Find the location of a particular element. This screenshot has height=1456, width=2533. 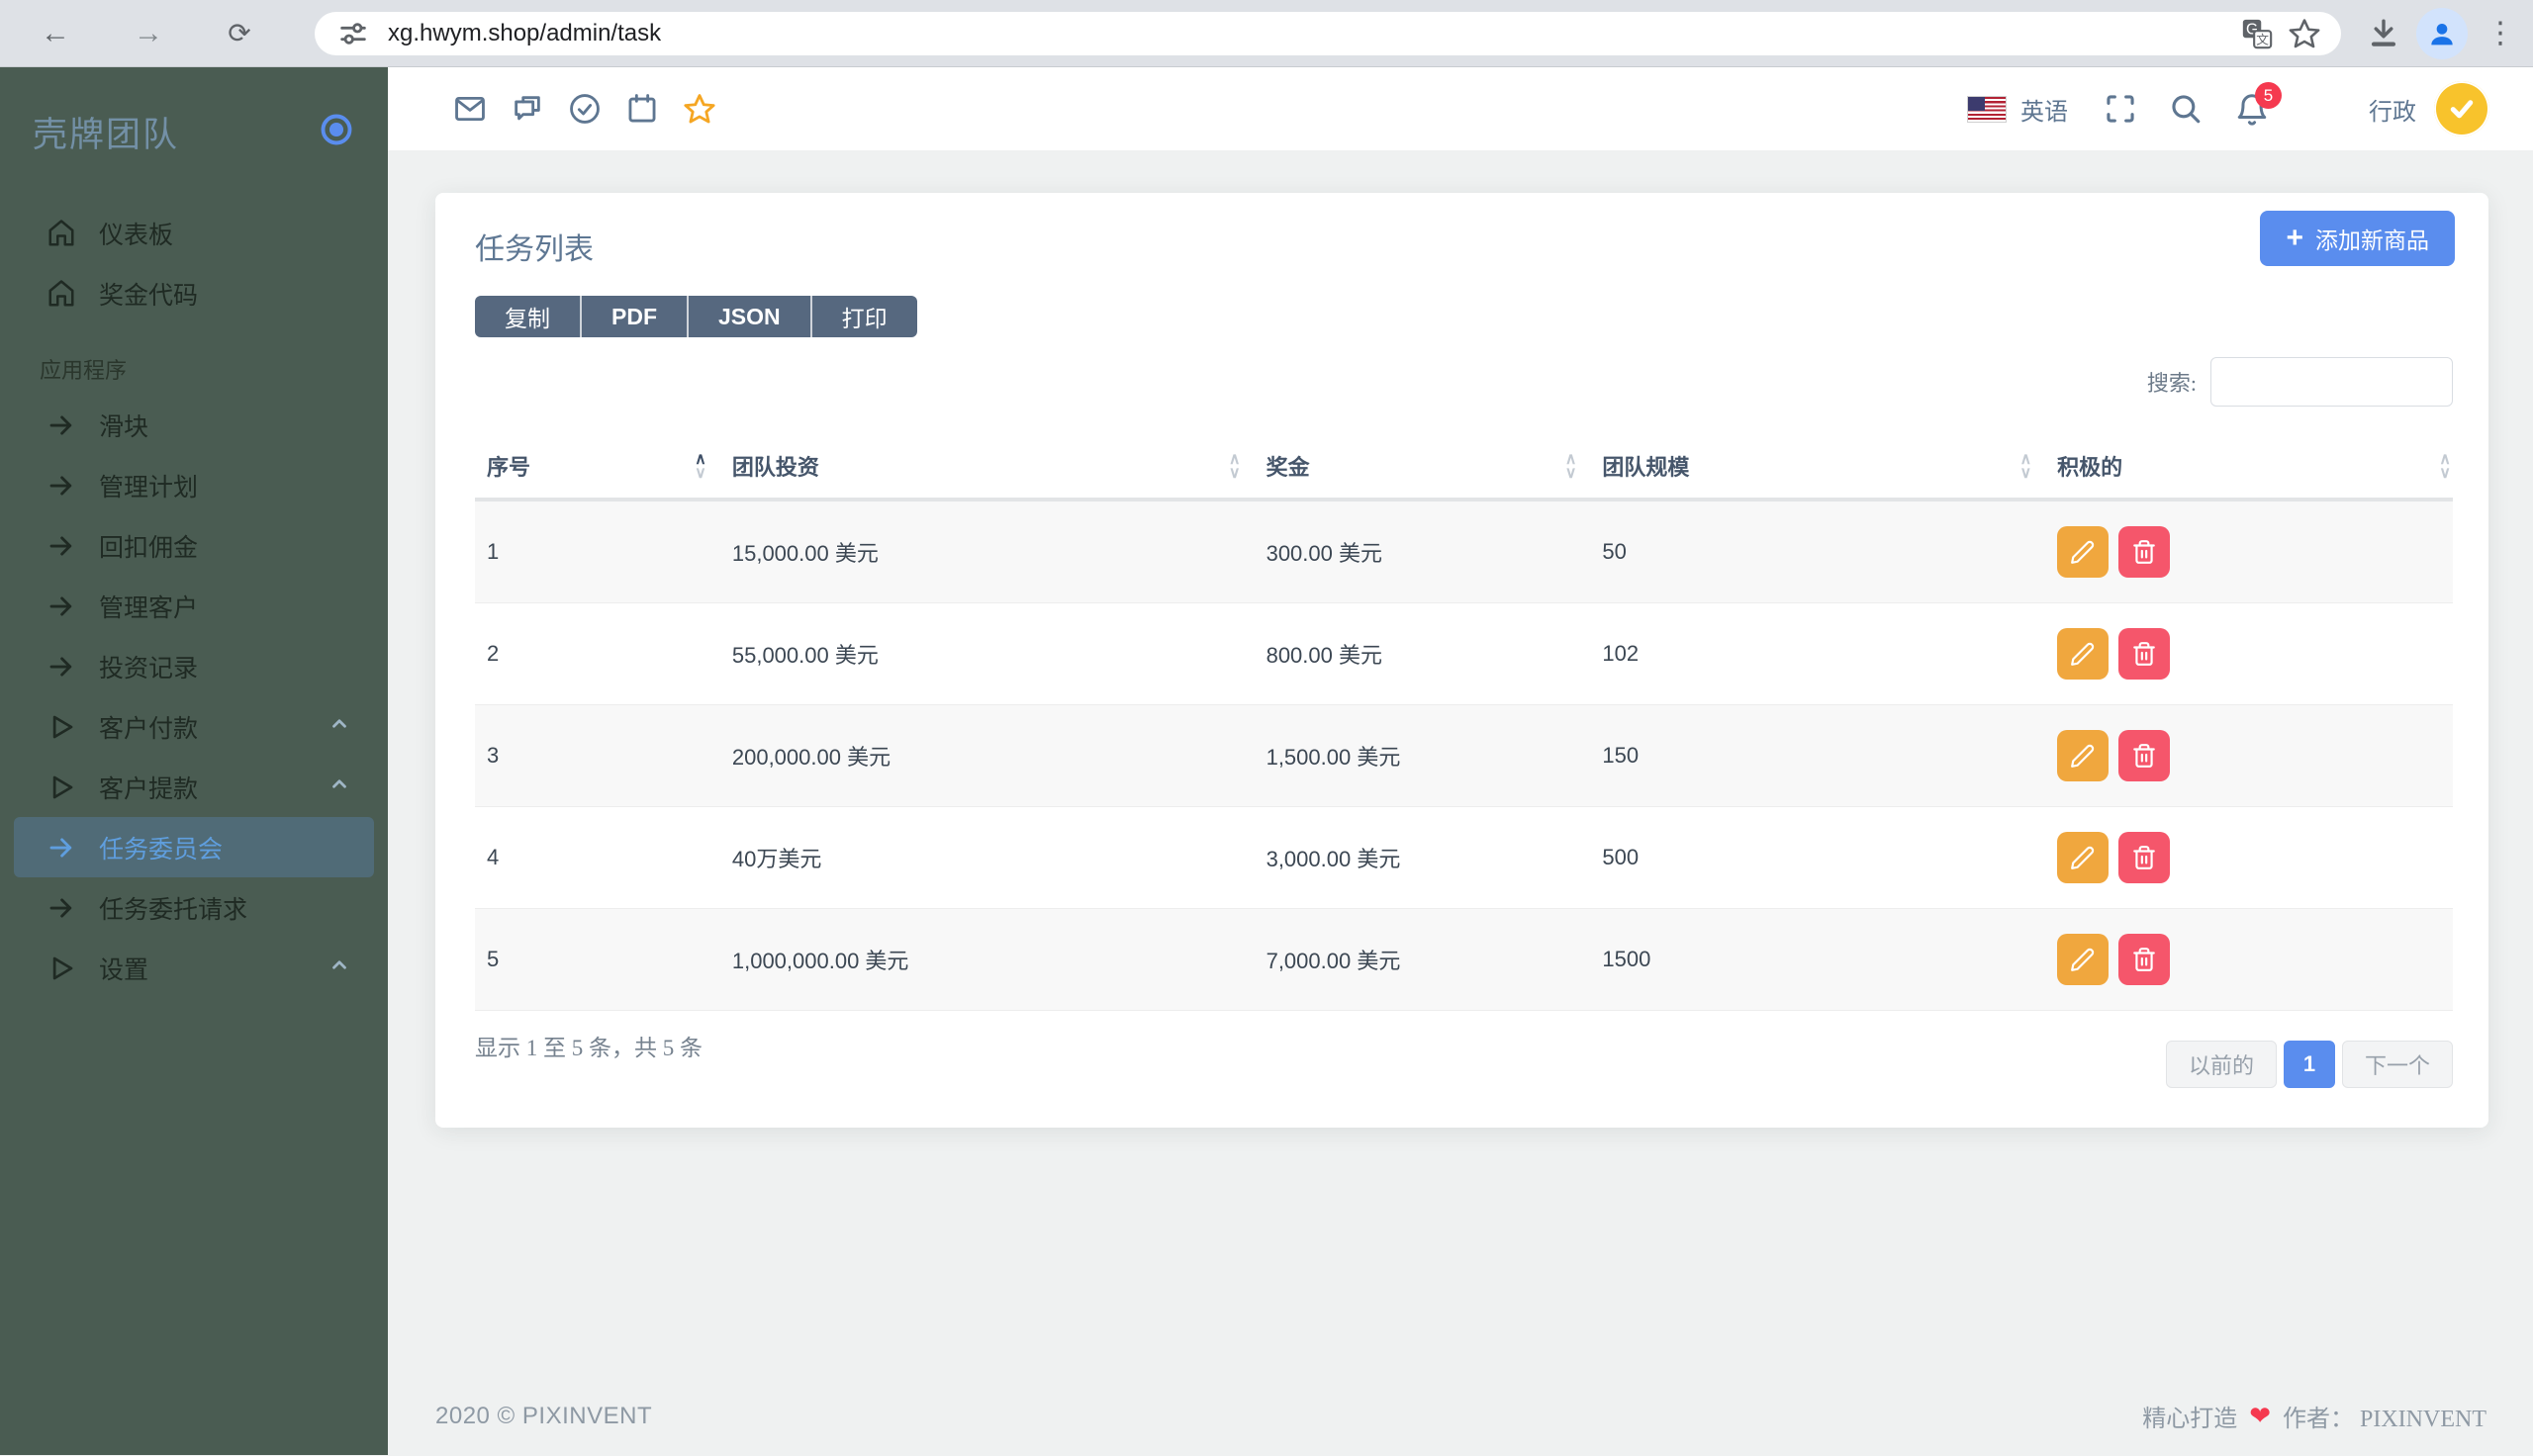

downloads-icon is located at coordinates (2383, 33).